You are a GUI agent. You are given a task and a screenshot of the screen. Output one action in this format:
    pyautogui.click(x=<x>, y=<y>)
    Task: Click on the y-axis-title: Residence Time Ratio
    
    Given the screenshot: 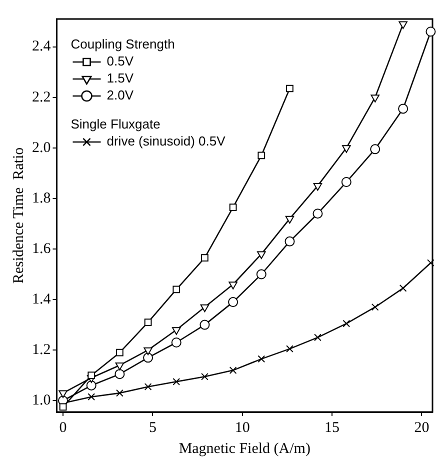 What is the action you would take?
    pyautogui.click(x=18, y=215)
    